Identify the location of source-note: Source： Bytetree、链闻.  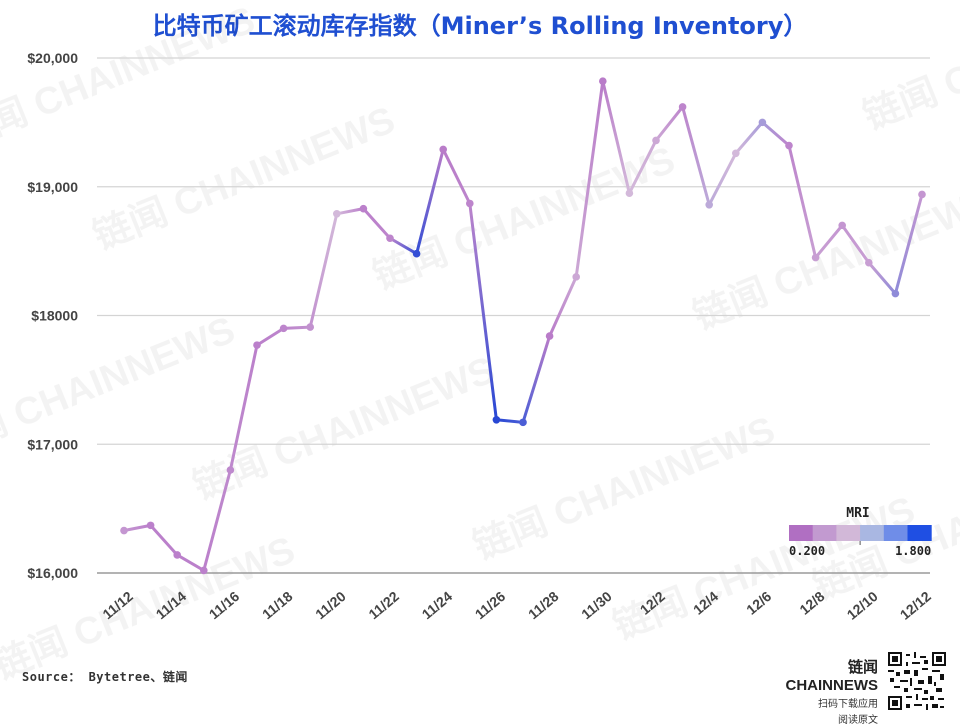
(105, 677).